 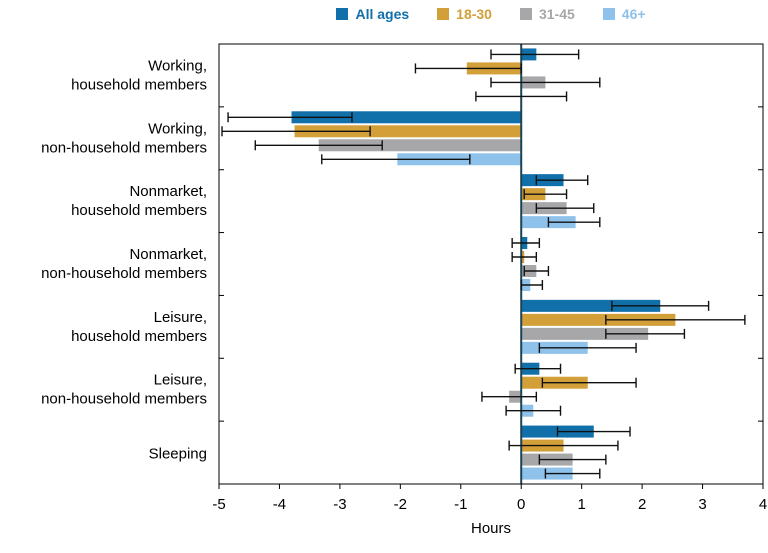 I want to click on legend-label-31-45: 31-45, so click(x=556, y=14).